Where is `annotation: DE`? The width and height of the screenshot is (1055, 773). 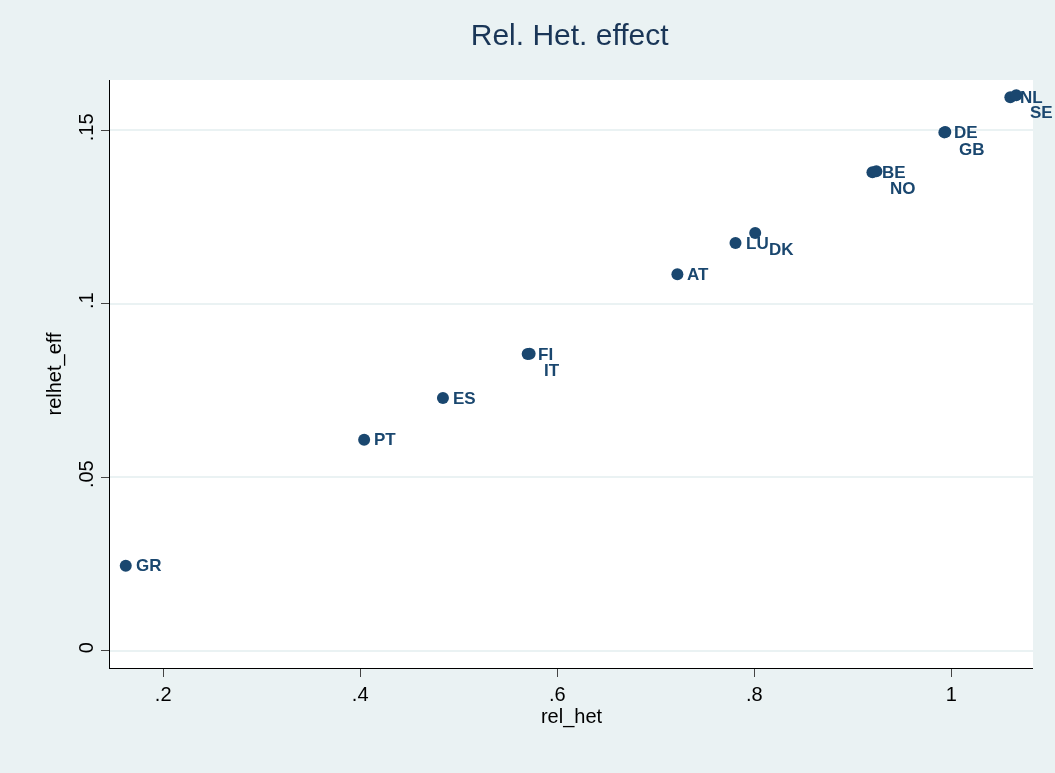 annotation: DE is located at coordinates (966, 132).